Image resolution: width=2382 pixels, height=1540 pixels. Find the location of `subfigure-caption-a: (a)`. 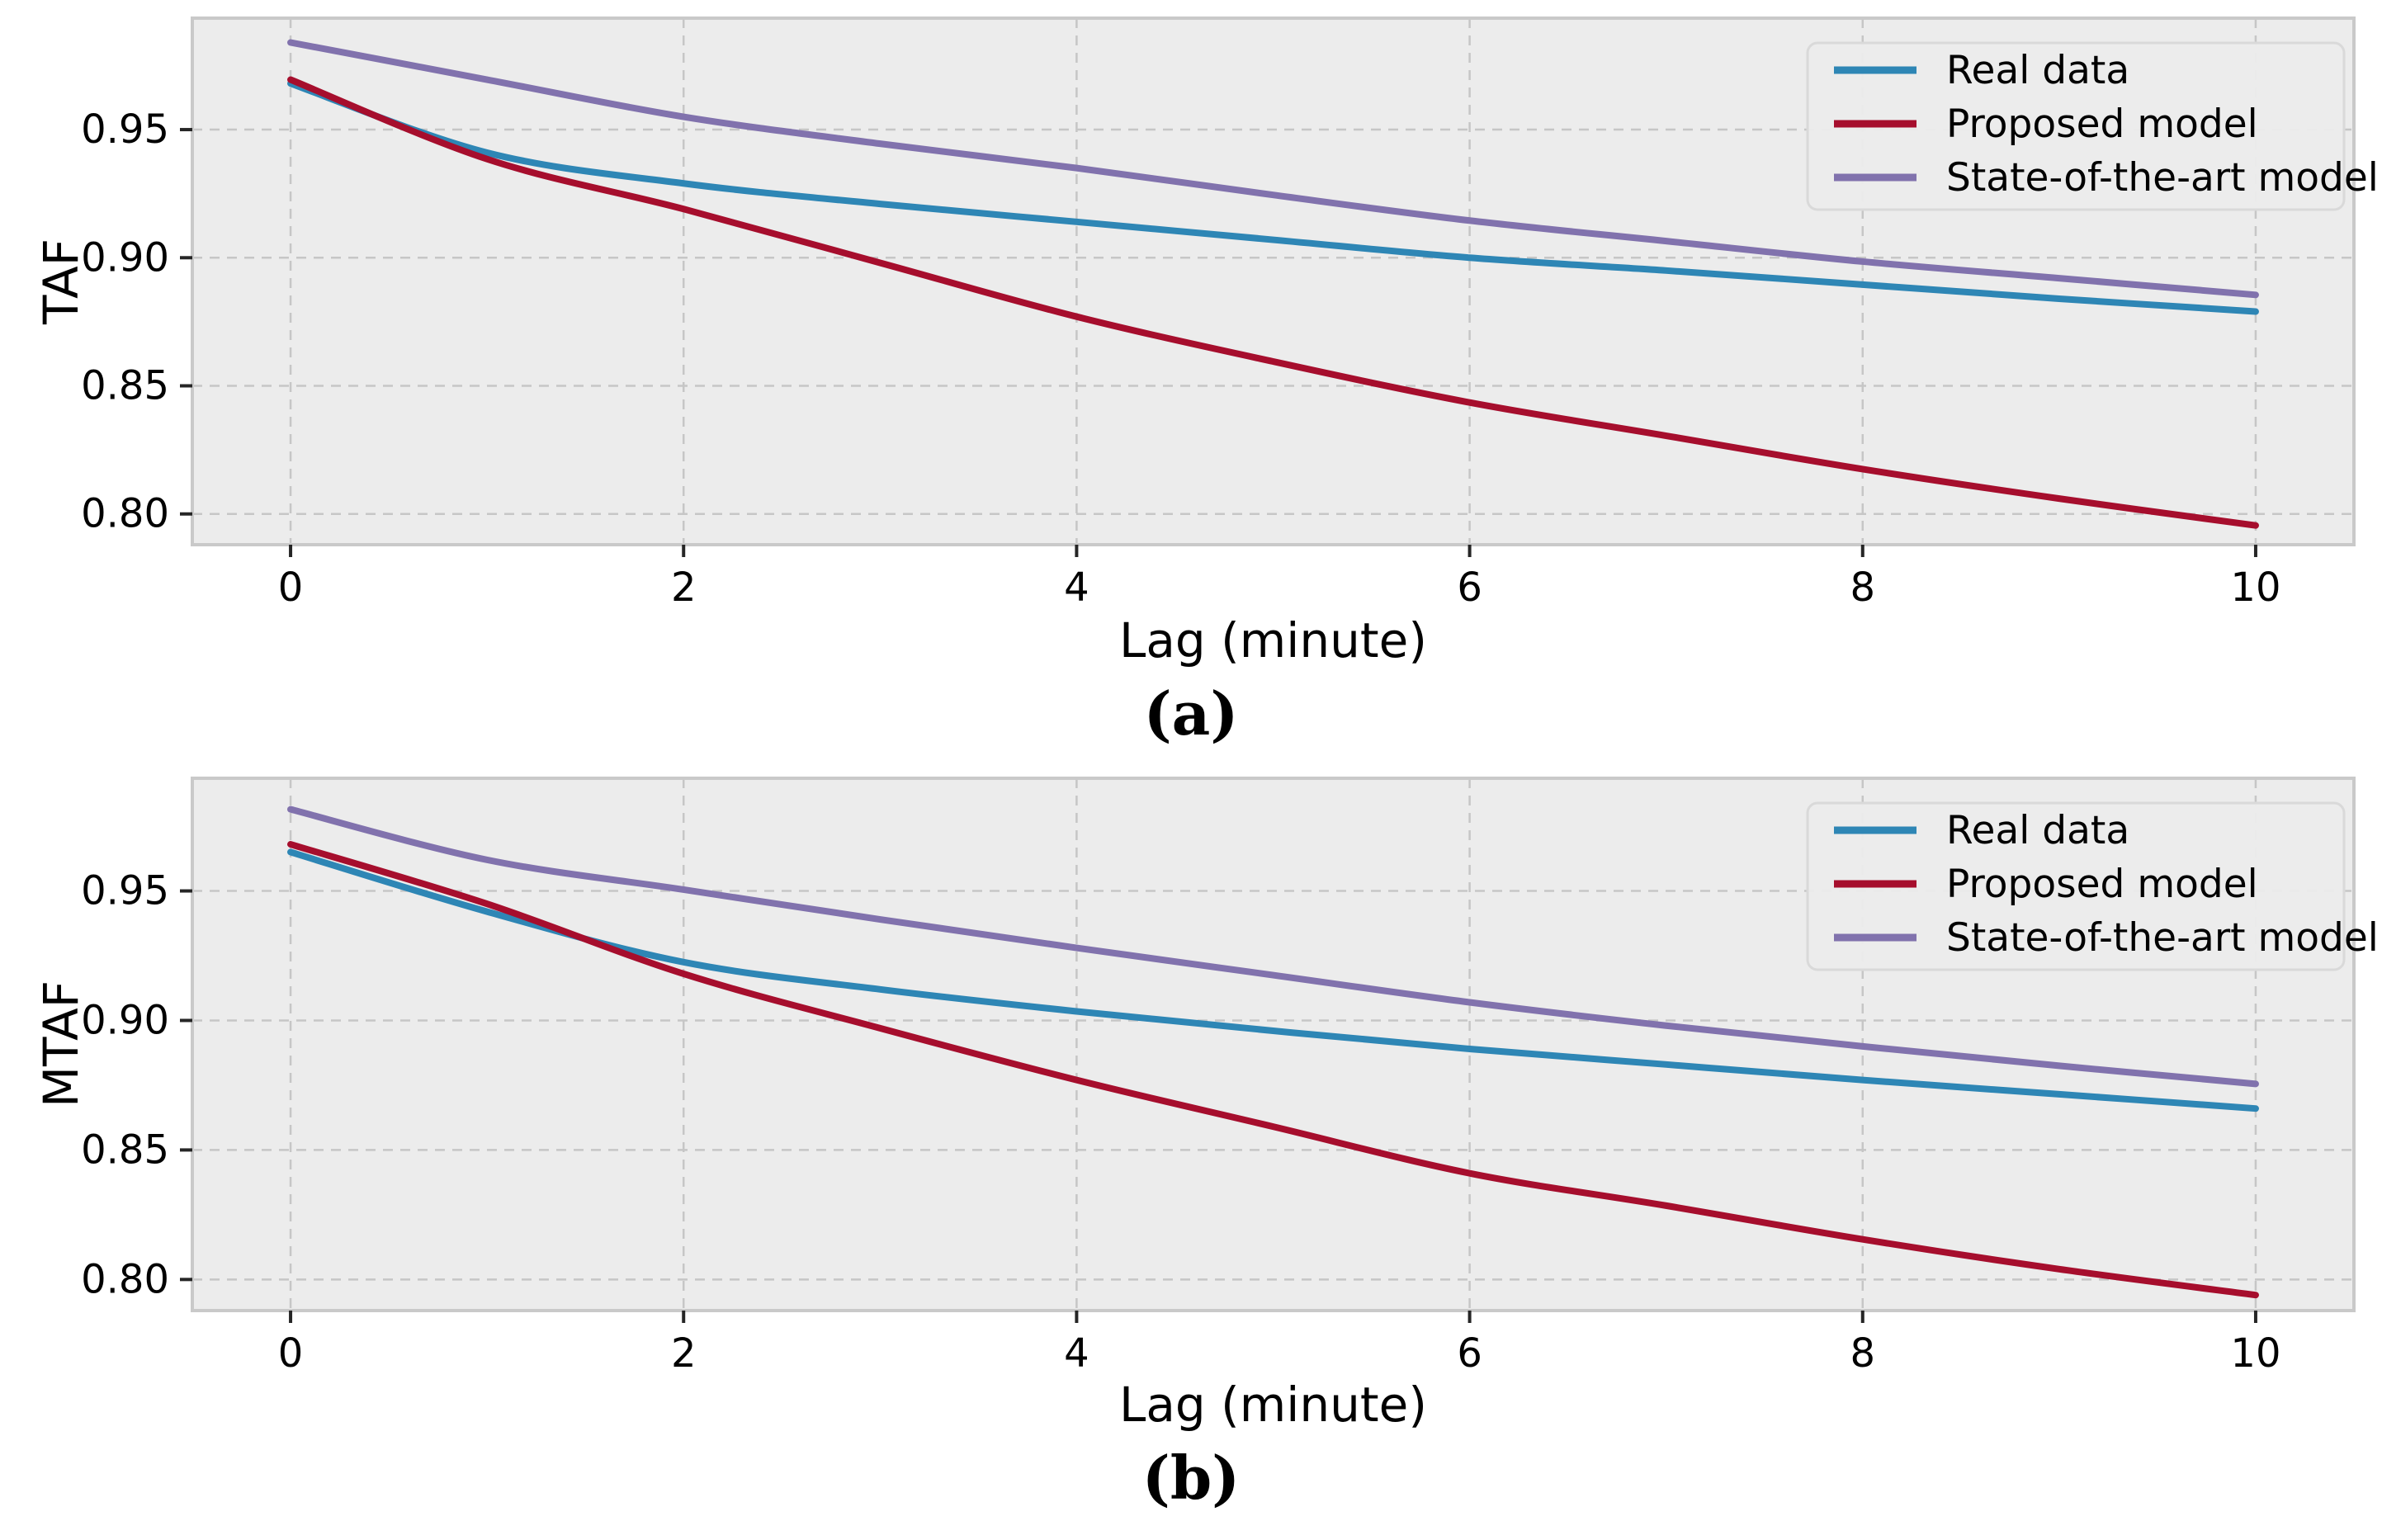

subfigure-caption-a: (a) is located at coordinates (1191, 713).